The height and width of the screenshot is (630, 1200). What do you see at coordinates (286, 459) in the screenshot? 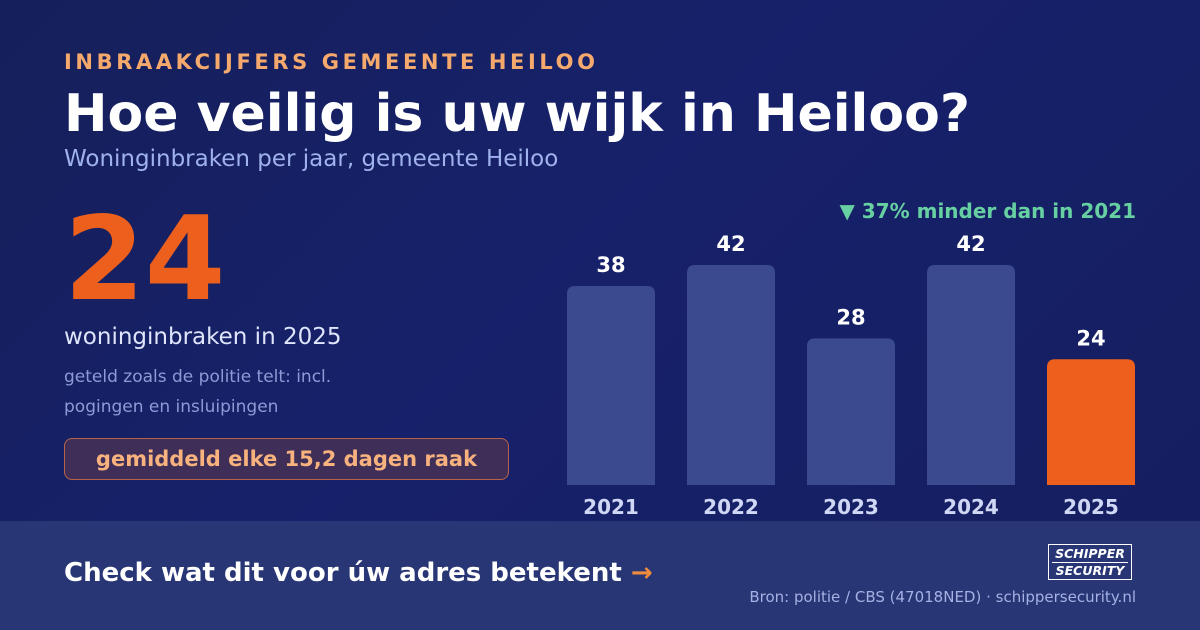
I see `frequency-pill: gemiddeld elke 15,2 dagen raak` at bounding box center [286, 459].